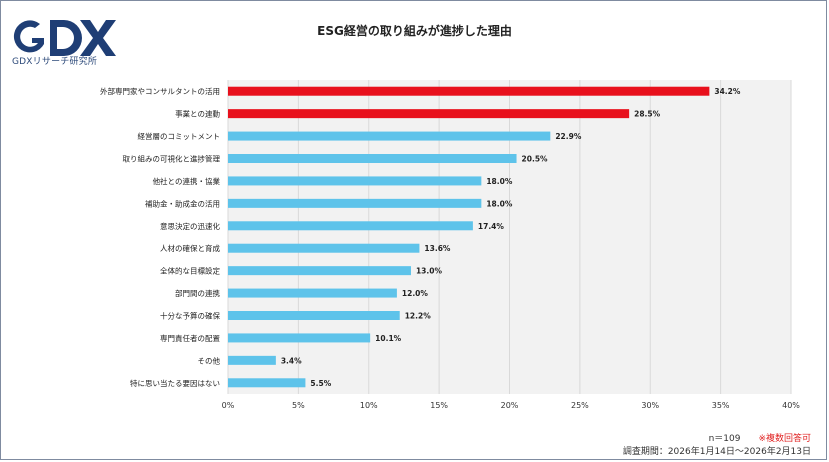 Image resolution: width=829 pixels, height=462 pixels. What do you see at coordinates (418, 316) in the screenshot?
I see `value-label: 12.2%` at bounding box center [418, 316].